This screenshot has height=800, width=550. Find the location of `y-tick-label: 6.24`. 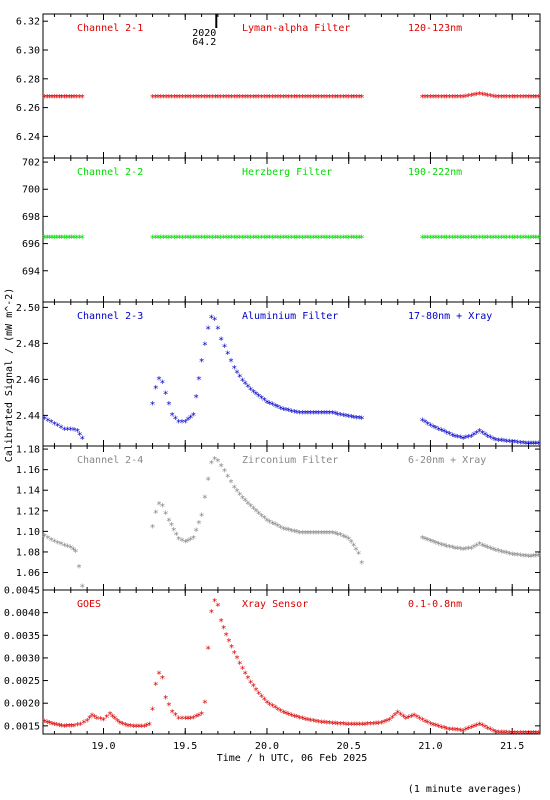

y-tick-label: 6.24 is located at coordinates (28, 137).